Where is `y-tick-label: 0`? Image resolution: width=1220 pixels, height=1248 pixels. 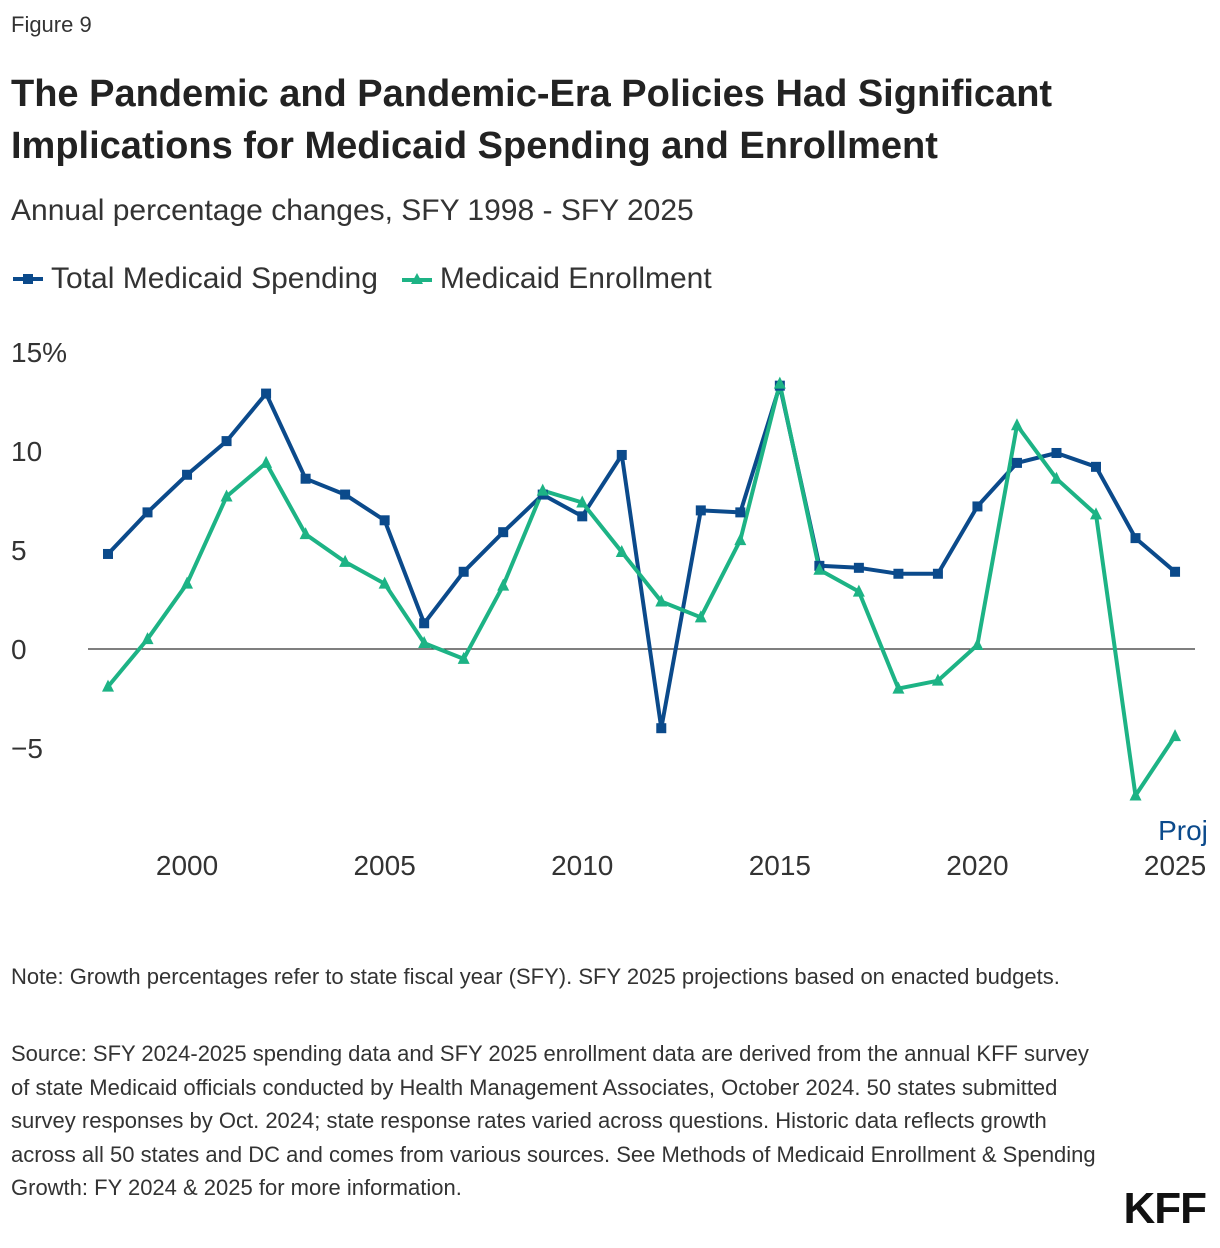
y-tick-label: 0 is located at coordinates (19, 649).